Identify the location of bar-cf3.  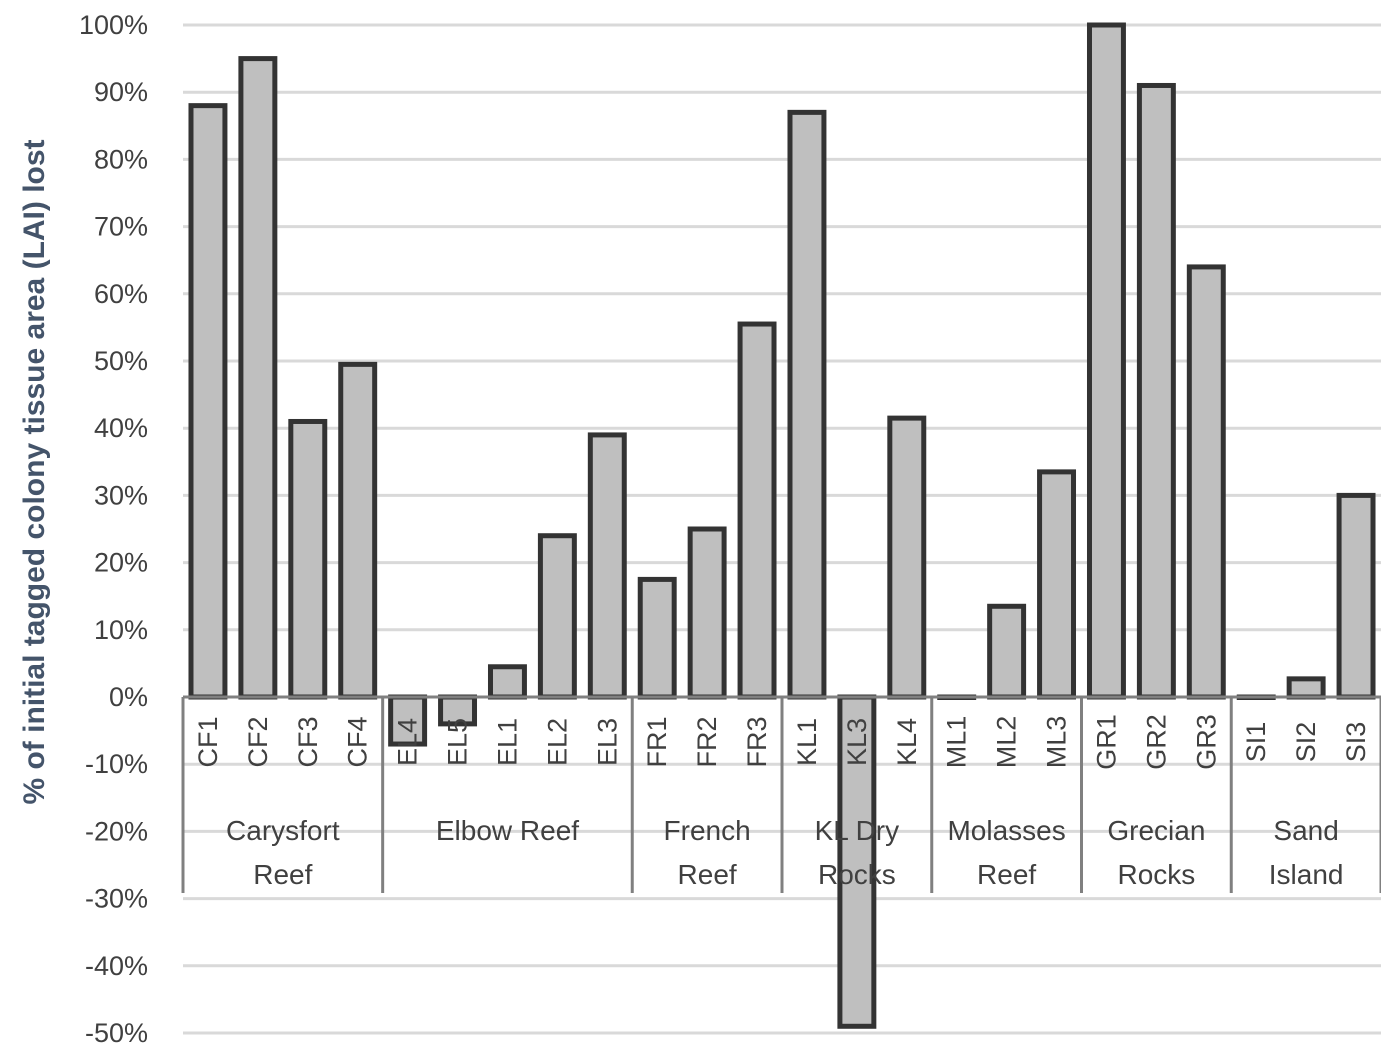
(308, 559).